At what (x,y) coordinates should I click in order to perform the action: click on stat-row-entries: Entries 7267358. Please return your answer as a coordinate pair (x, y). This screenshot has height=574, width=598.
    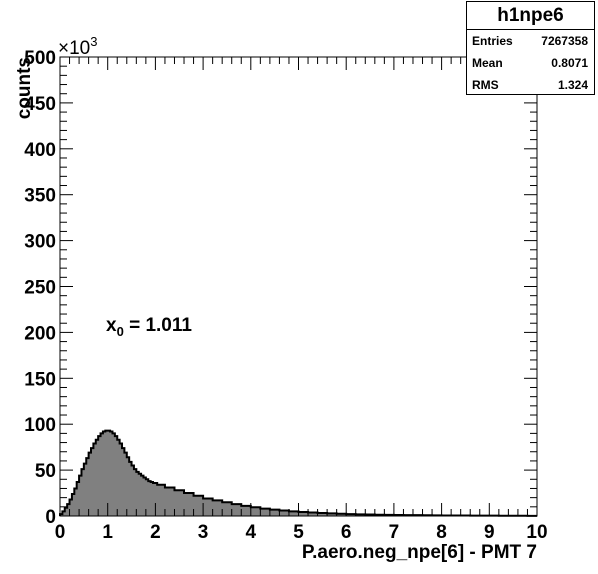
    Looking at the image, I should click on (530, 41).